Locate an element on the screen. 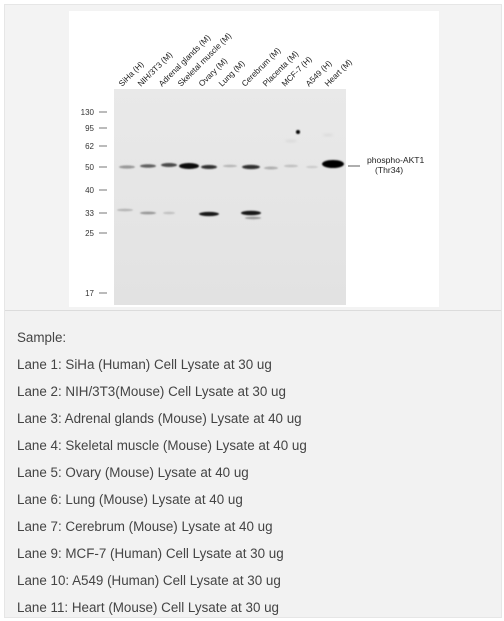 The height and width of the screenshot is (621, 504). mw-marker-label: 50 is located at coordinates (89, 167).